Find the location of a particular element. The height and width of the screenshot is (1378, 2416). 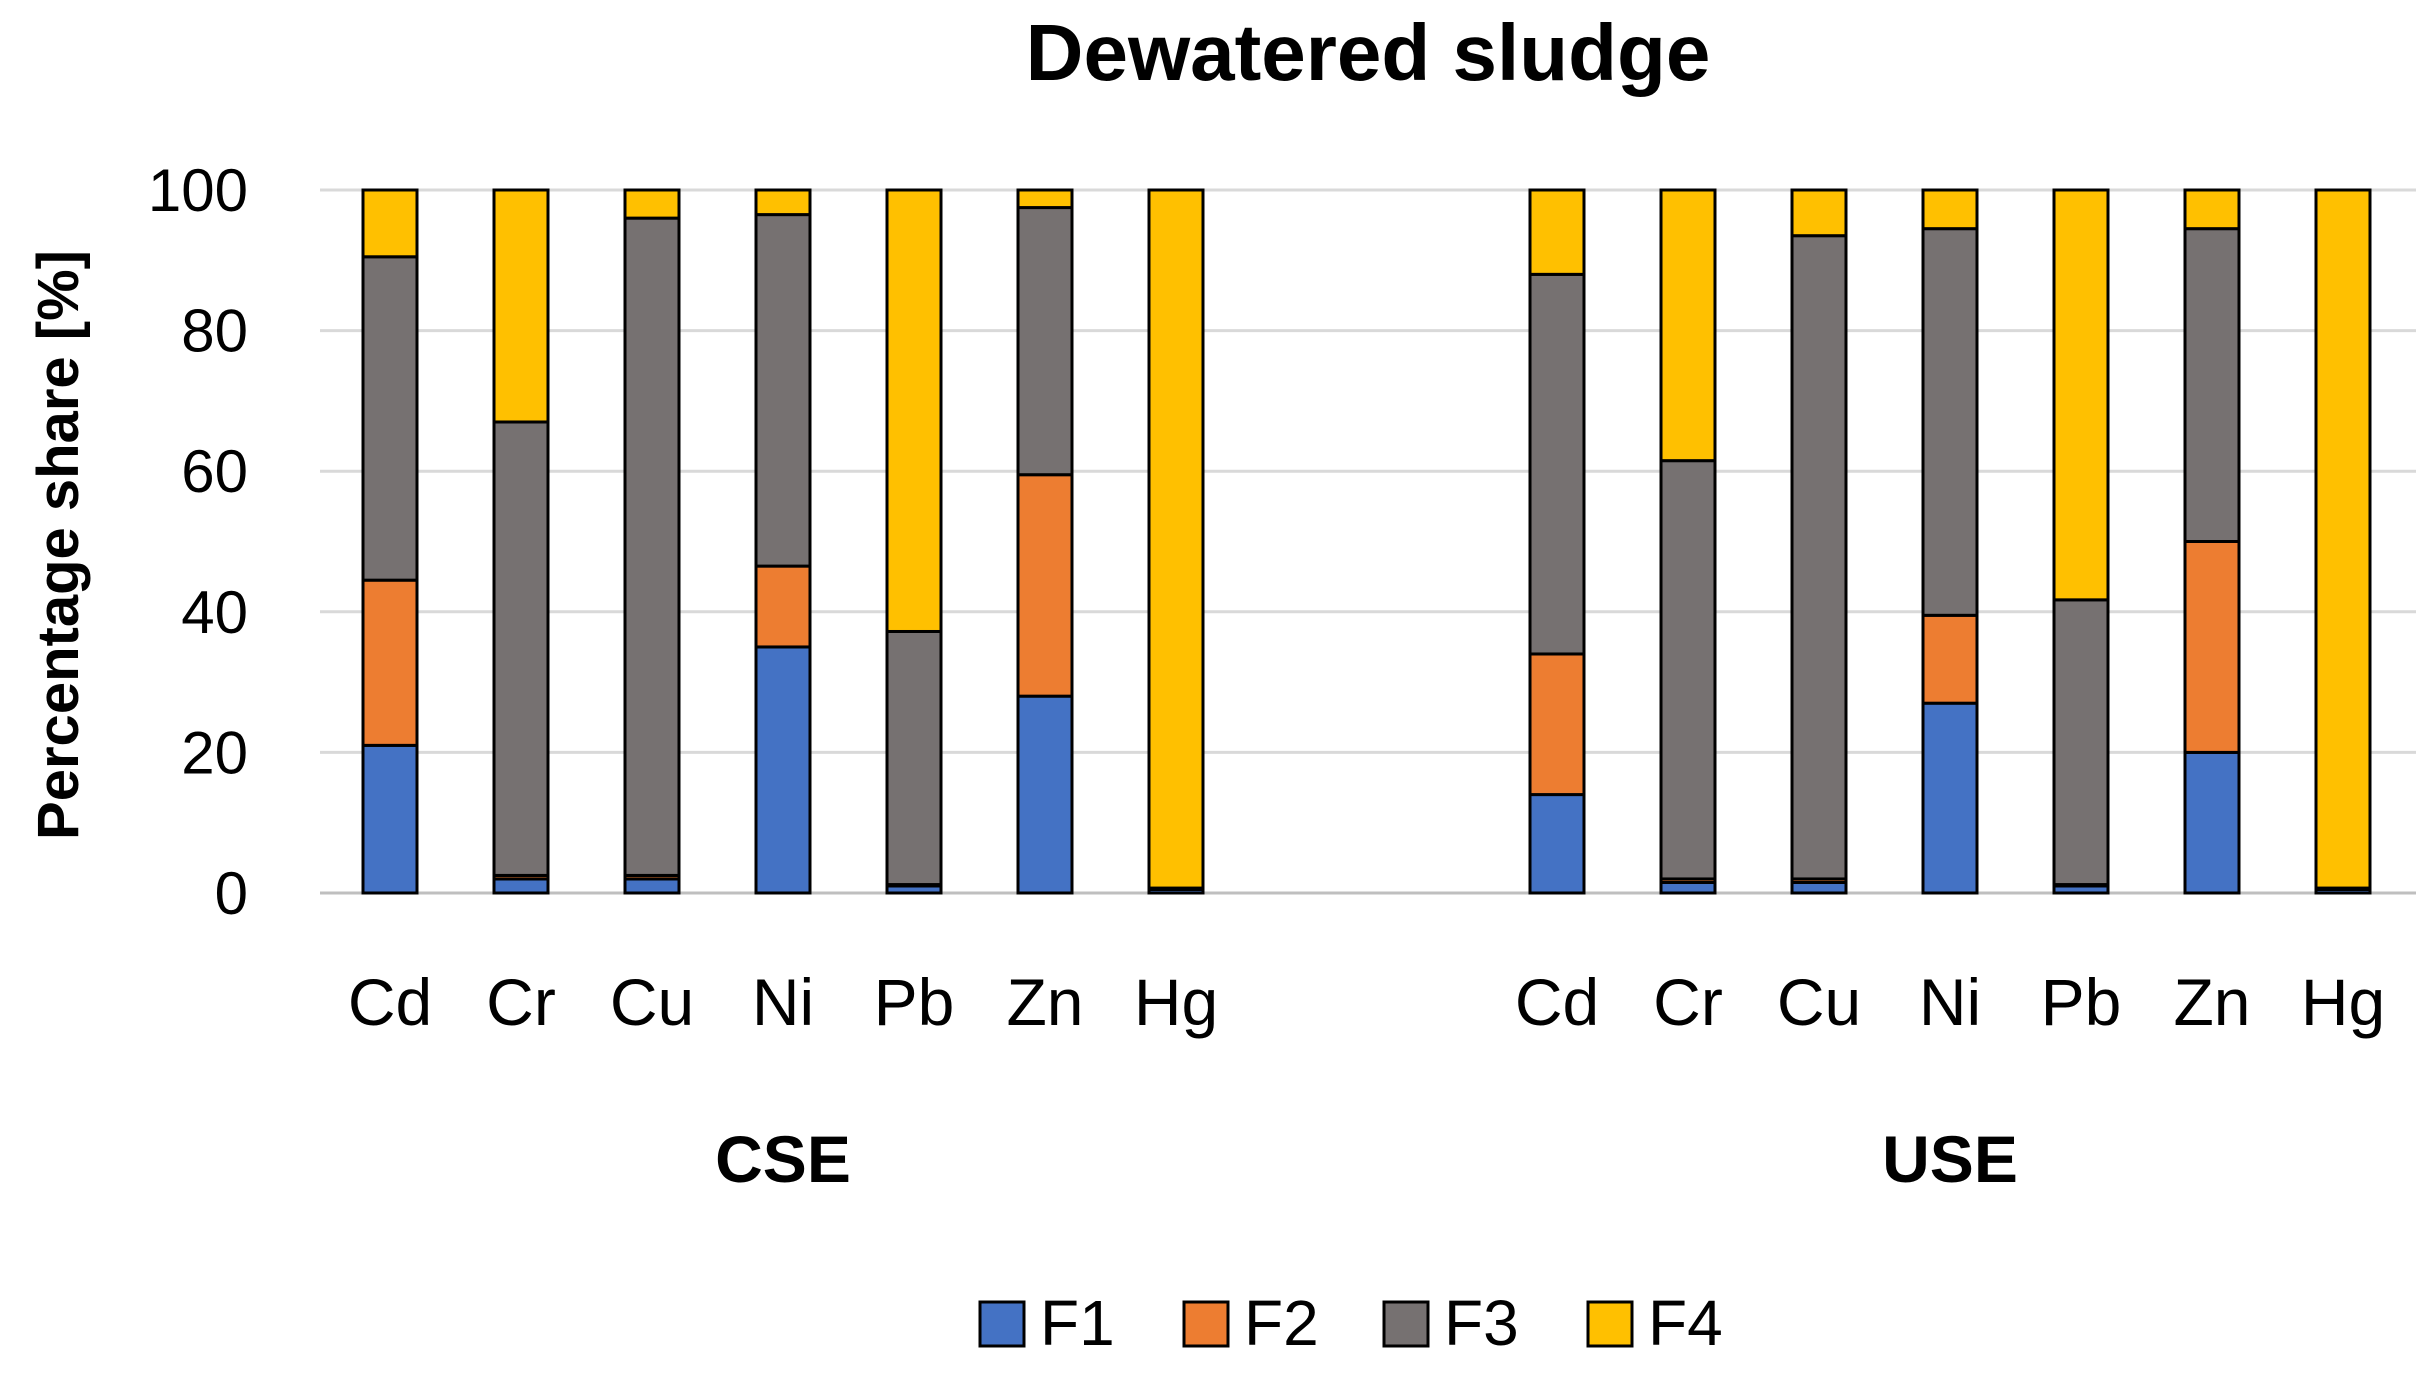

y-axis-label: Percentage share [%] is located at coordinates (58, 545).